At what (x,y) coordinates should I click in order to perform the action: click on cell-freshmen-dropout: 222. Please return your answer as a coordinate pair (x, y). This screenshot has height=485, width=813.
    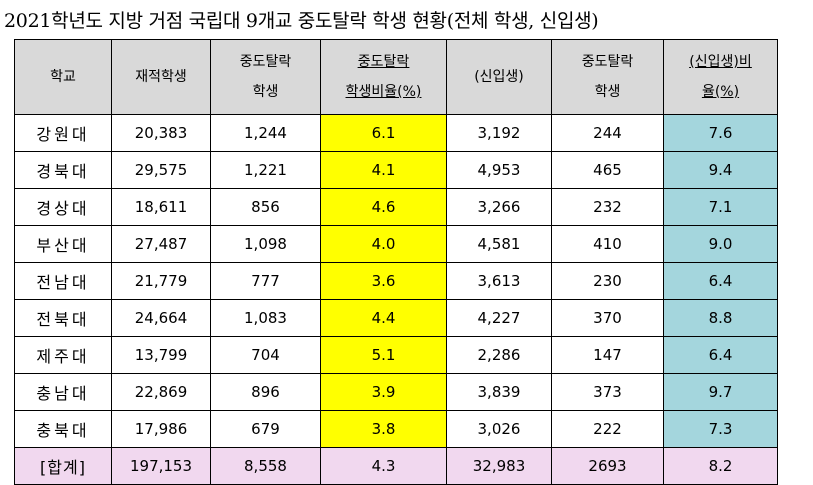
    Looking at the image, I should click on (607, 429).